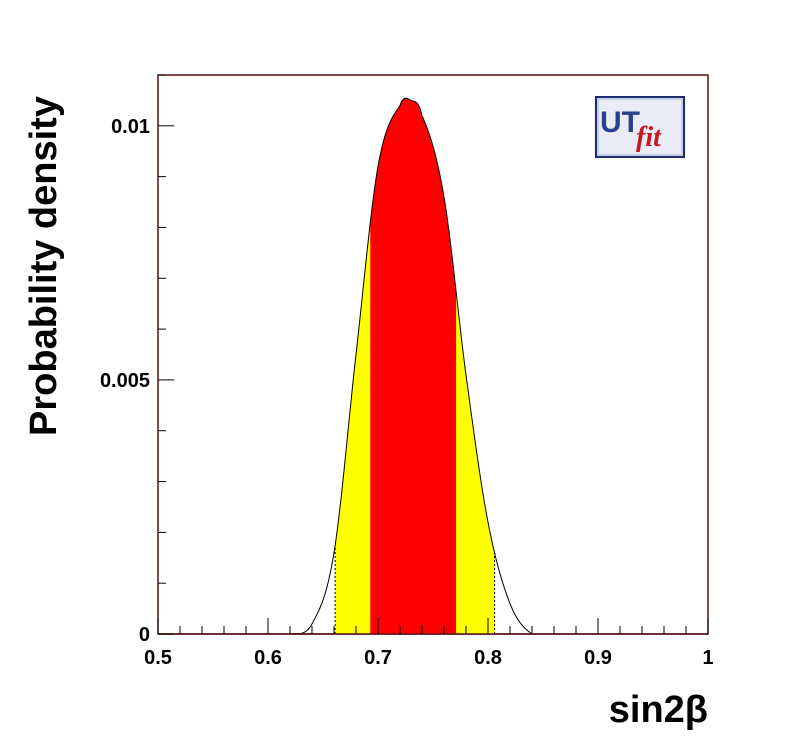 The image size is (788, 747). Describe the element at coordinates (130, 127) in the screenshot. I see `y-tick-label: 0.01` at that location.